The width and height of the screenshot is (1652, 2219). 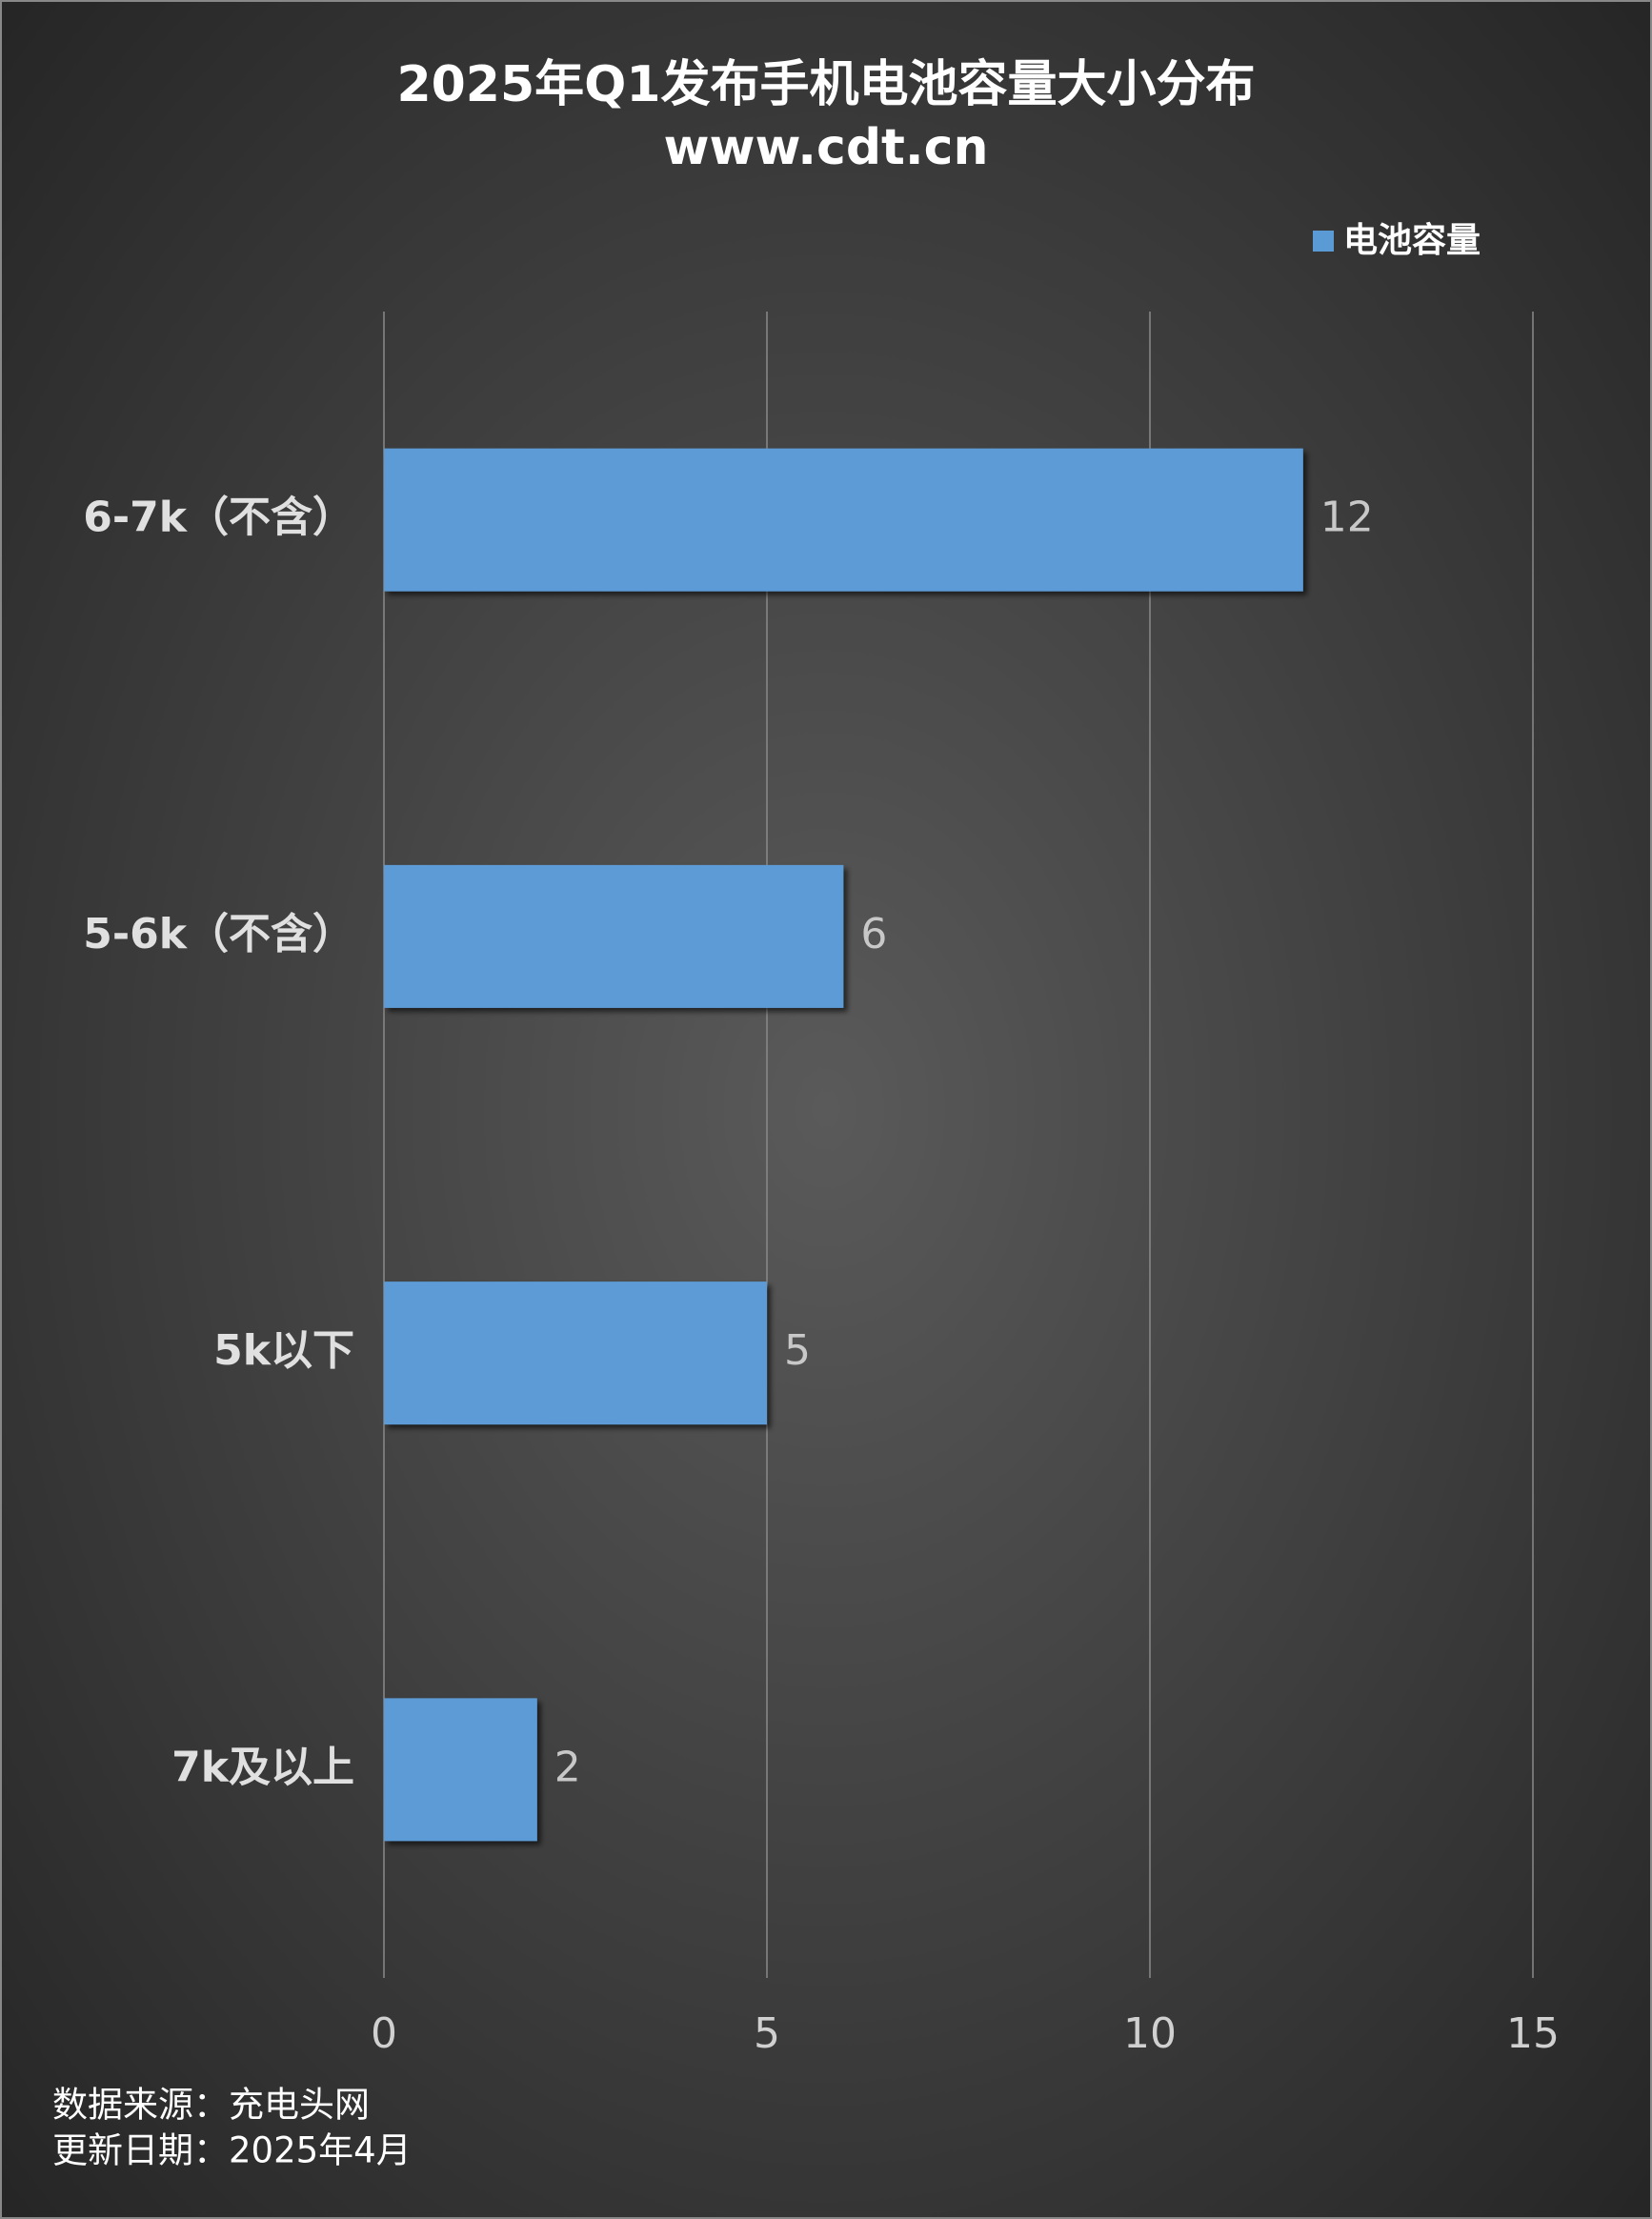 I want to click on chart-subtitle: www.cdt.cn, so click(x=825, y=147).